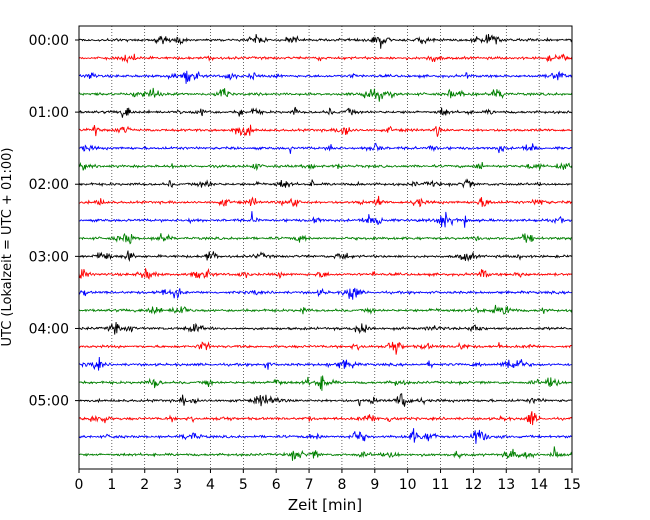  I want to click on x-tick-label: 5, so click(243, 485).